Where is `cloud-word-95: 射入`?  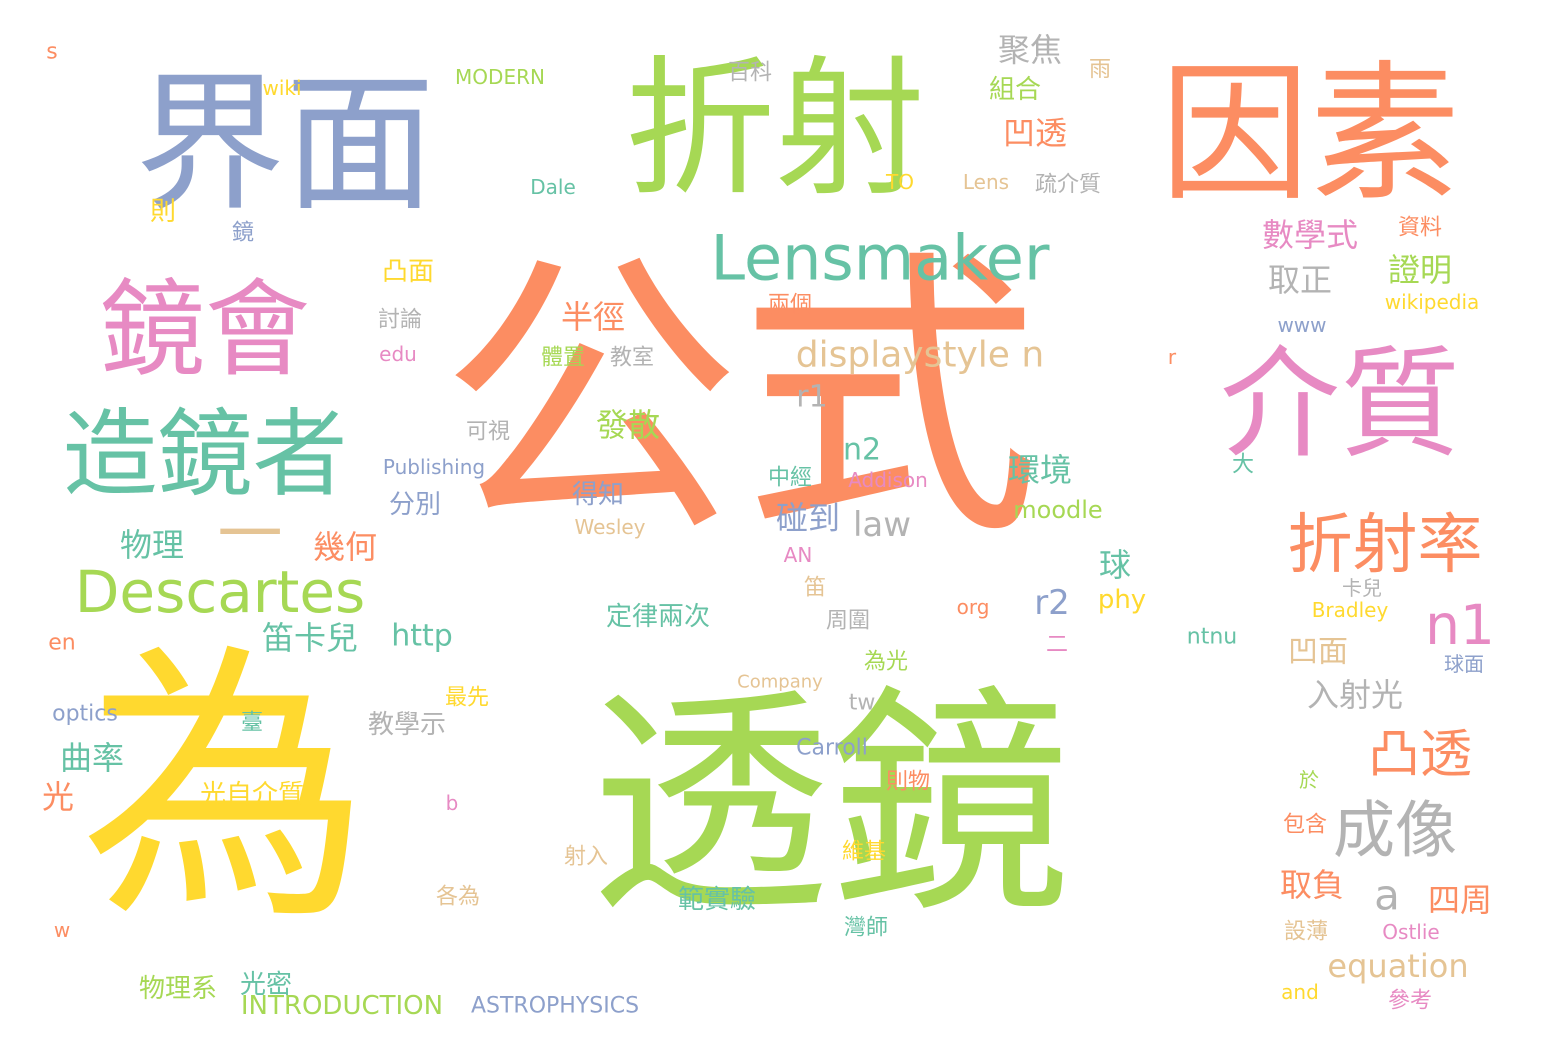
cloud-word-95: 射入 is located at coordinates (586, 857).